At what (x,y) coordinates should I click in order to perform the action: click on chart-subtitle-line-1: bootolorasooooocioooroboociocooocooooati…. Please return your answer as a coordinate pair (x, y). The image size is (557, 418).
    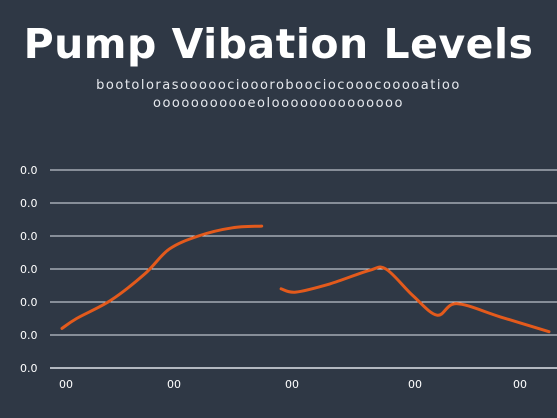
    Looking at the image, I should click on (278, 85).